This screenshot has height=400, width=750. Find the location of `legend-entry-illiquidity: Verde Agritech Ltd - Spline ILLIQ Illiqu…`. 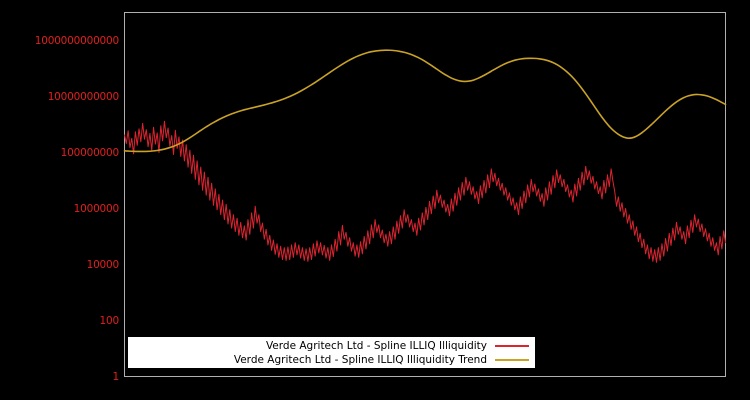

legend-entry-illiquidity: Verde Agritech Ltd - Spline ILLIQ Illiqu… is located at coordinates (328, 346).